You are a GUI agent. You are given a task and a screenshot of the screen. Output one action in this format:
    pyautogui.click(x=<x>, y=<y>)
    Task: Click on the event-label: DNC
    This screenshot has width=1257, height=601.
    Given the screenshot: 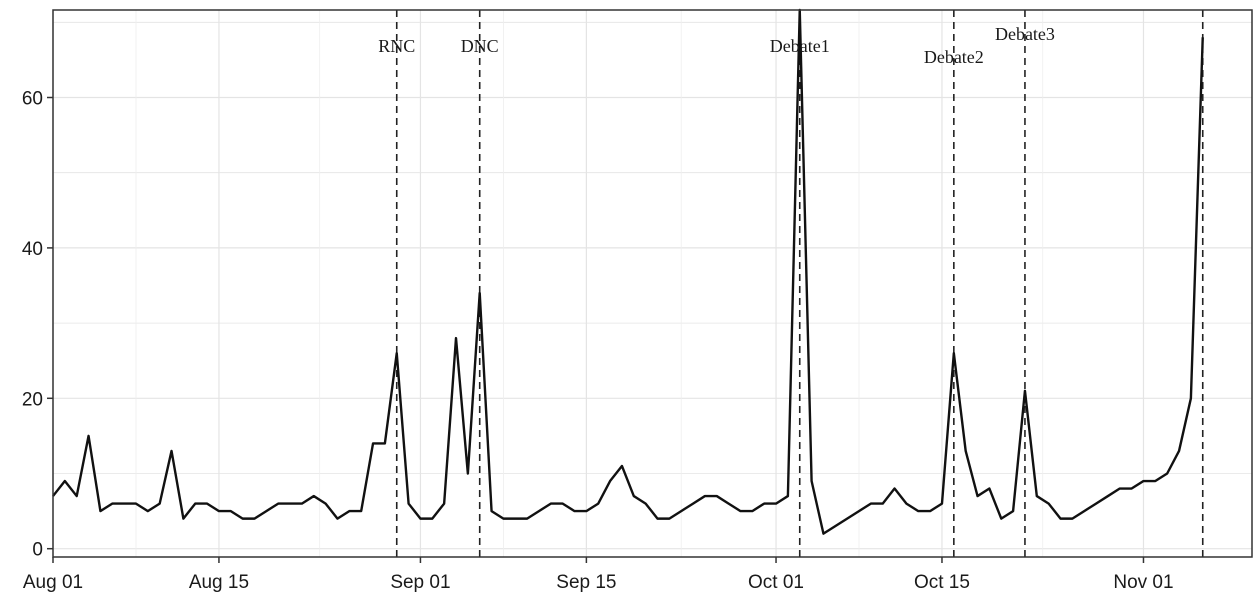 What is the action you would take?
    pyautogui.click(x=480, y=46)
    